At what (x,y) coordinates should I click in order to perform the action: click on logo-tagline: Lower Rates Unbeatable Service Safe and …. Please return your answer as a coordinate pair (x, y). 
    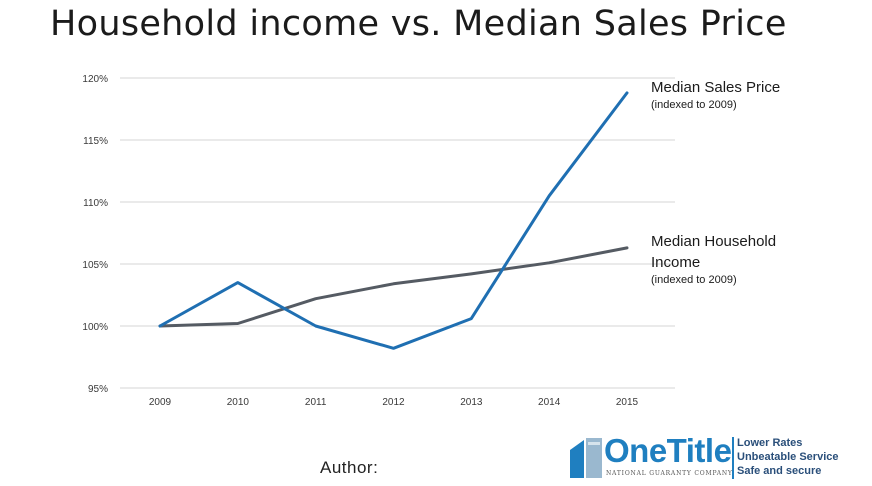
    Looking at the image, I should click on (788, 457).